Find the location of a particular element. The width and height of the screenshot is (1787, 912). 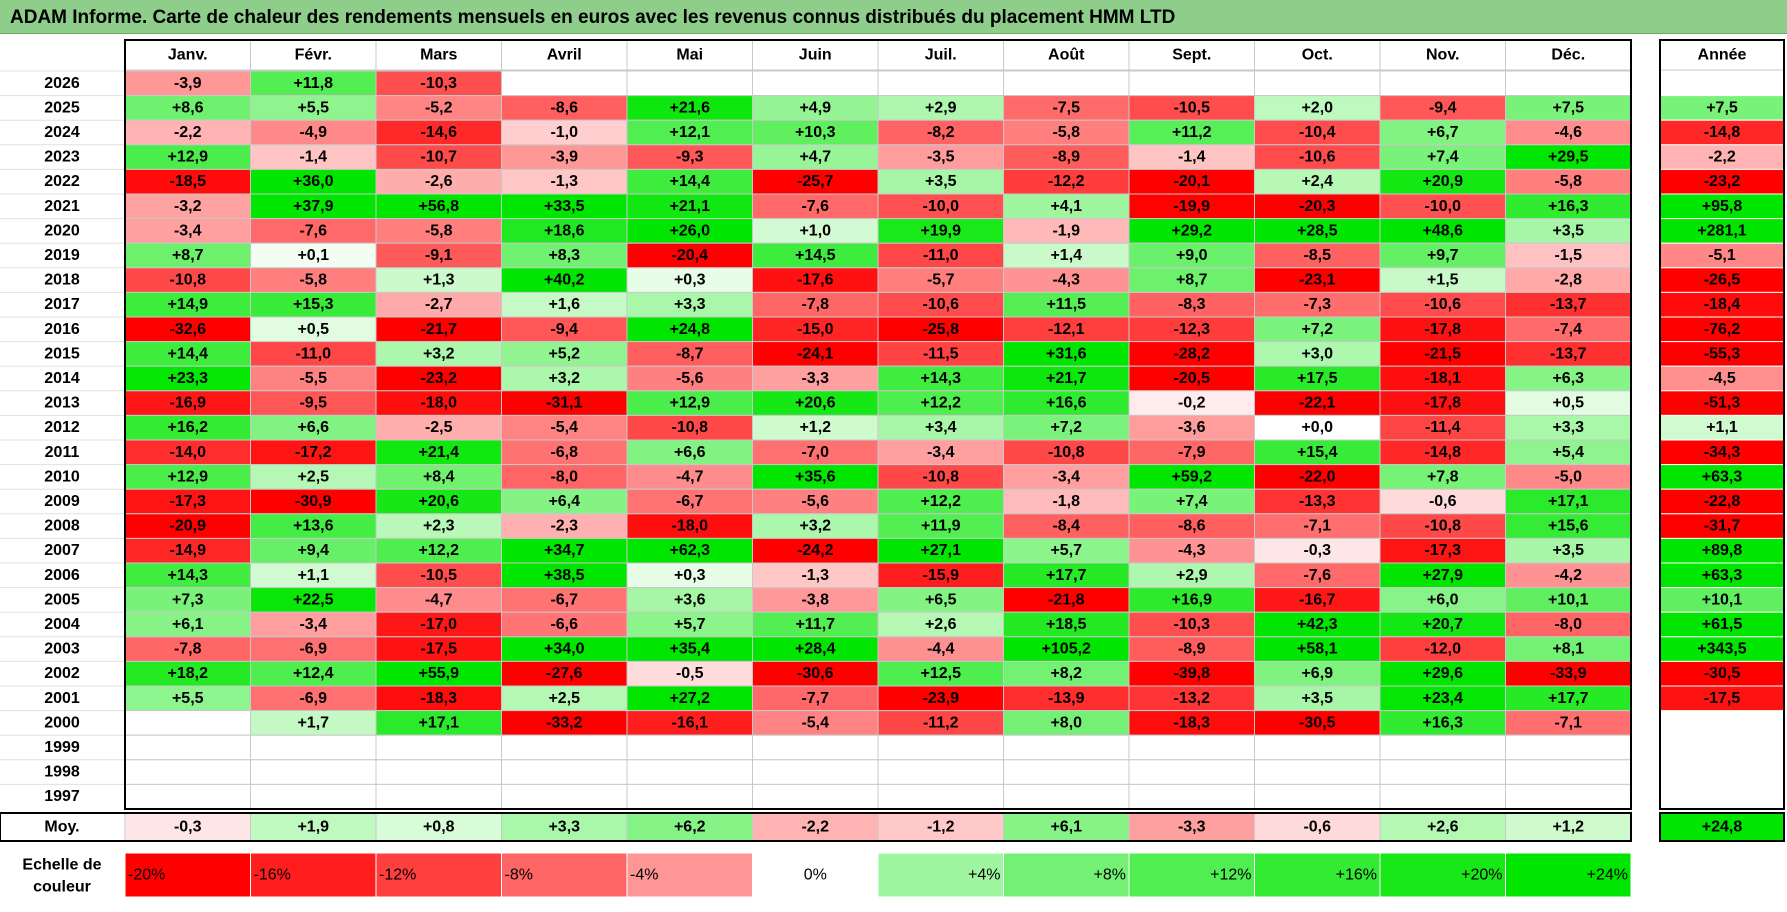

cell-value: -9,5 is located at coordinates (313, 403).